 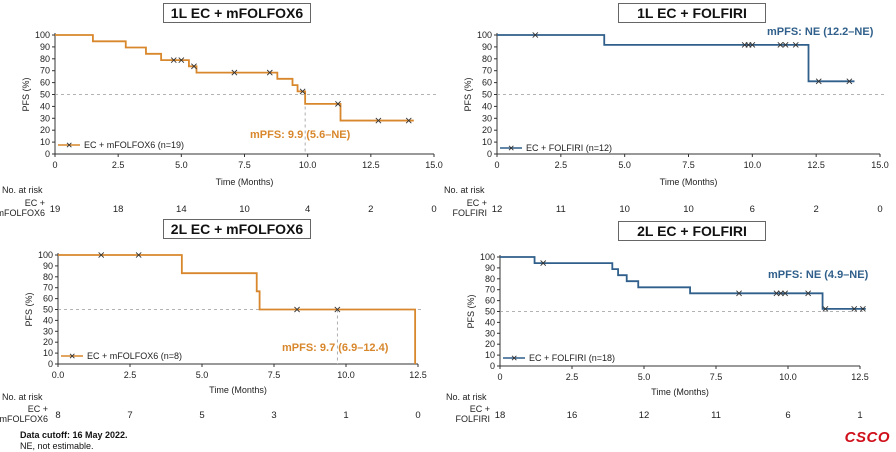 What do you see at coordinates (45, 130) in the screenshot?
I see `p1-y-tick-label: 20` at bounding box center [45, 130].